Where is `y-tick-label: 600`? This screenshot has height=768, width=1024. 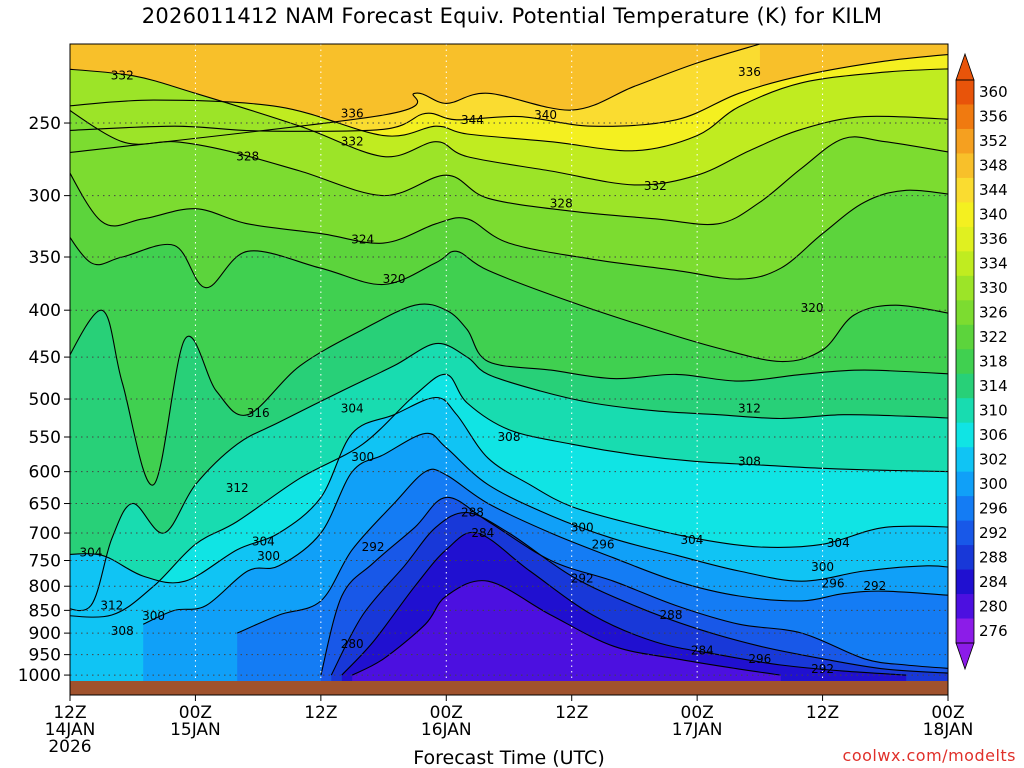 y-tick-label: 600 is located at coordinates (45, 473).